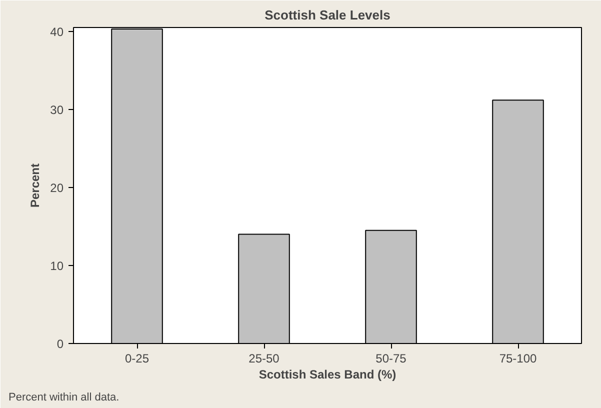 Image resolution: width=601 pixels, height=408 pixels. Describe the element at coordinates (57, 109) in the screenshot. I see `y-tick-label: 30` at that location.